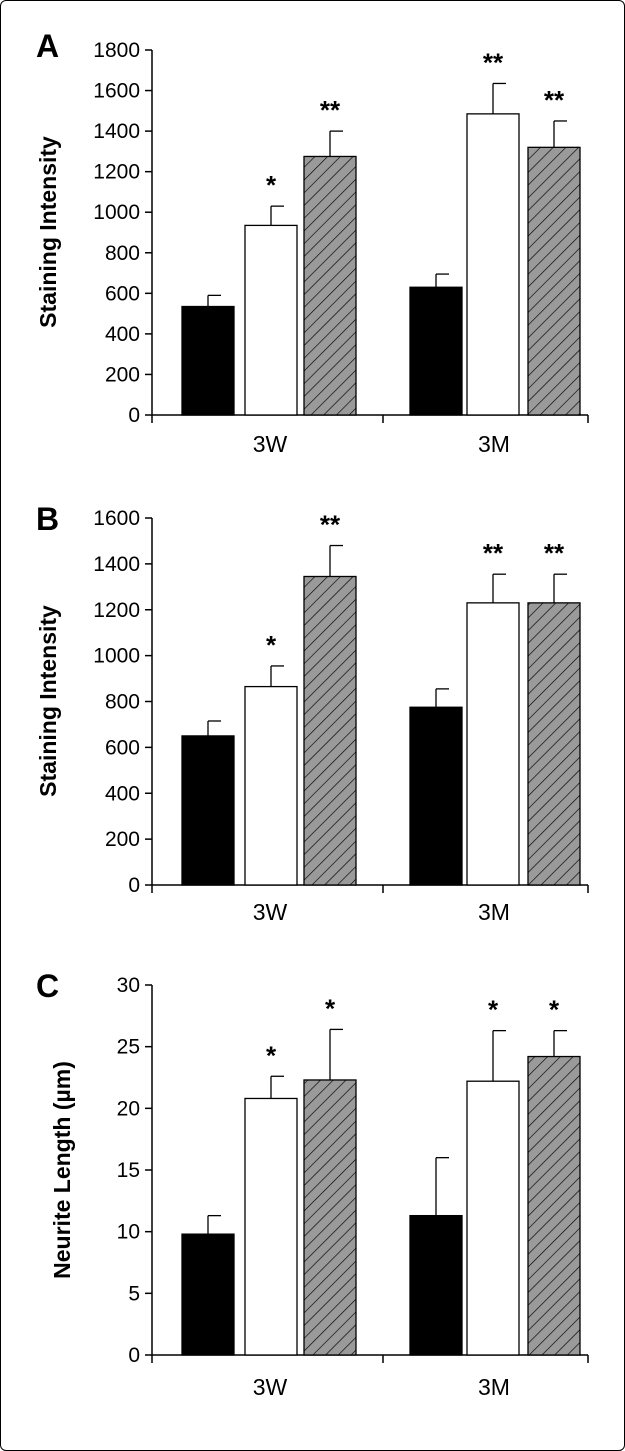  Describe the element at coordinates (128, 1108) in the screenshot. I see `y-tick-label: 20` at that location.